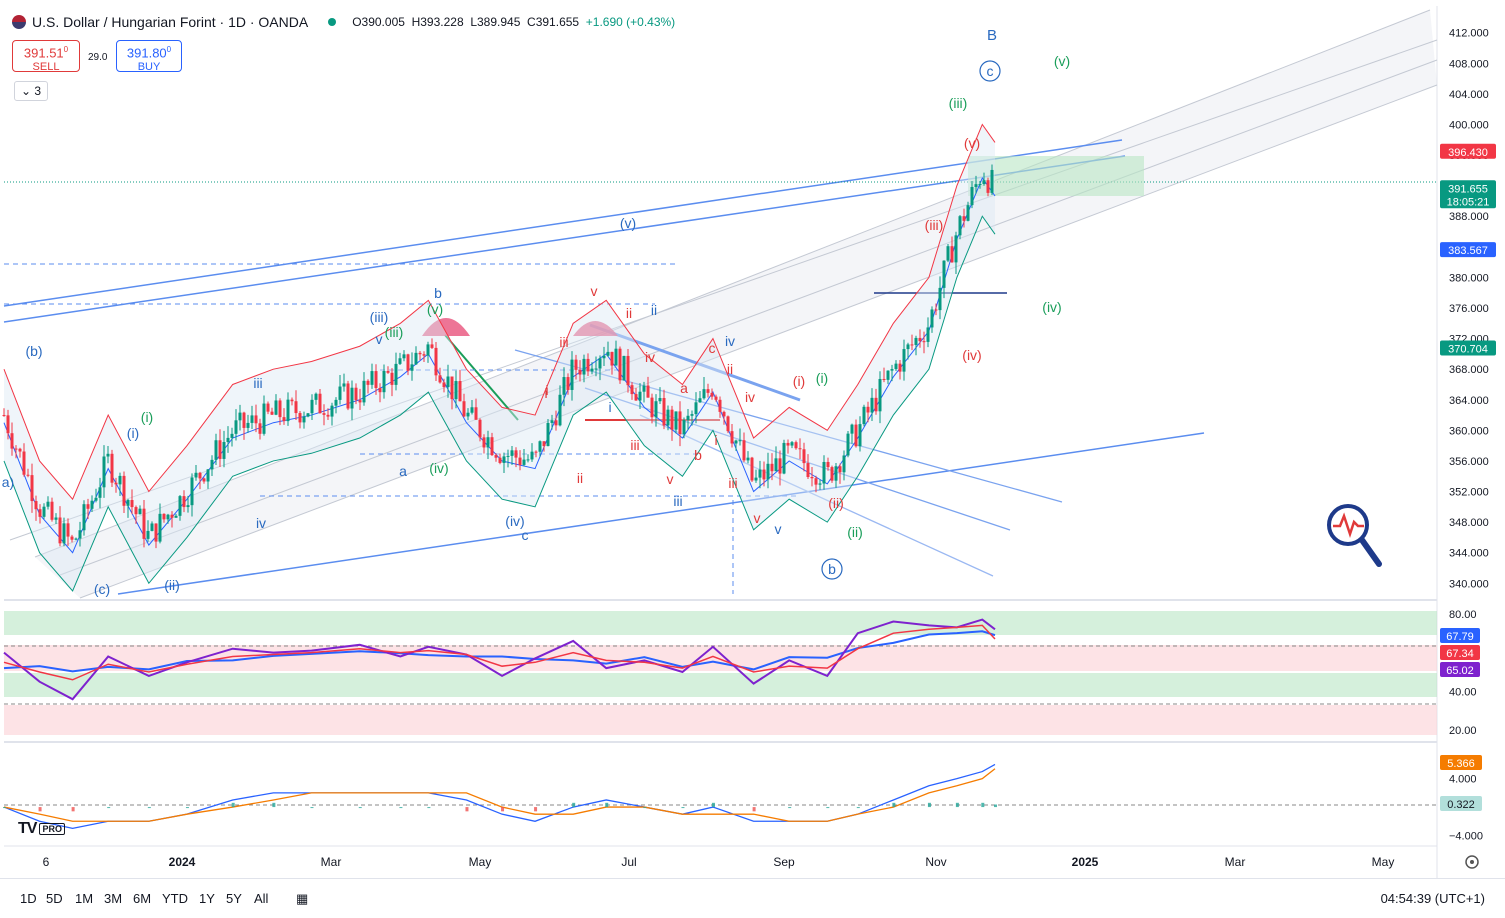  Describe the element at coordinates (437, 22) in the screenshot. I see `ohlc-high: H393.228` at that location.